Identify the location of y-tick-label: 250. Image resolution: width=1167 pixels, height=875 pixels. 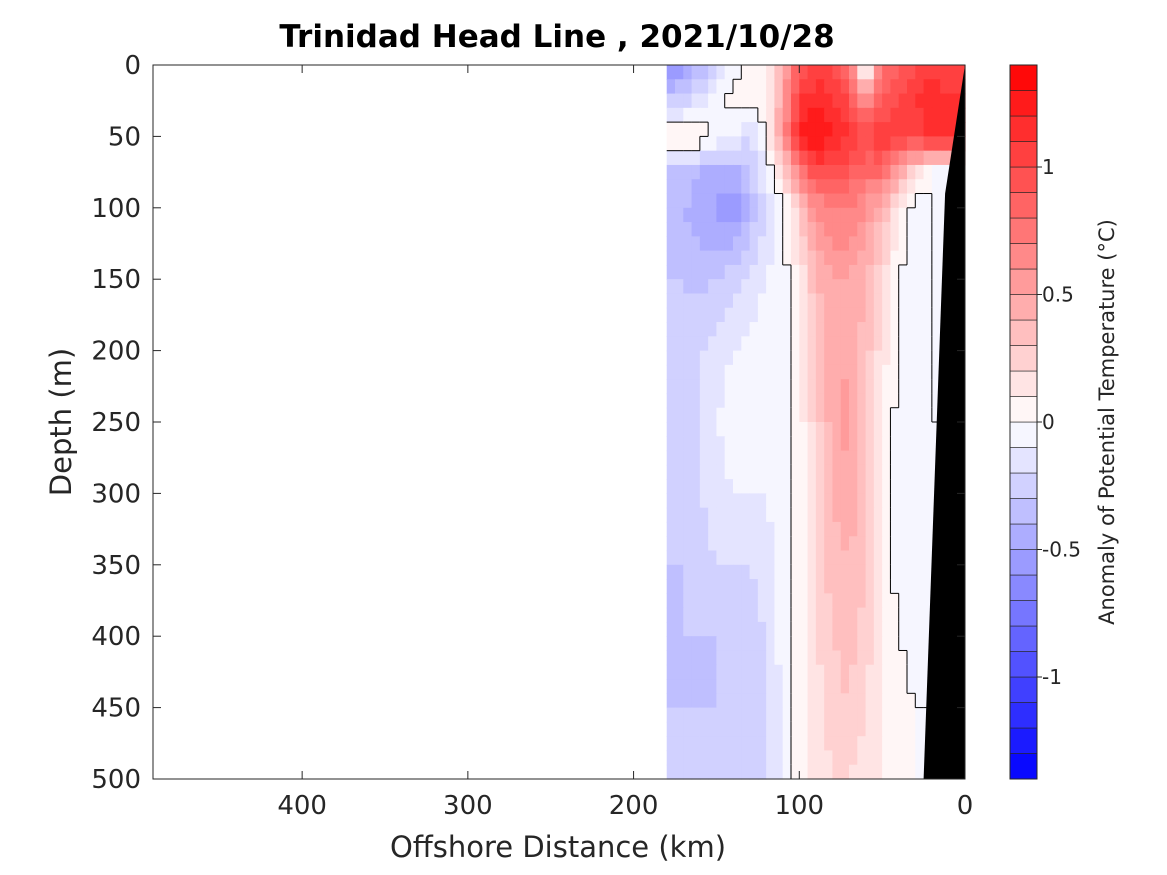
(116, 423).